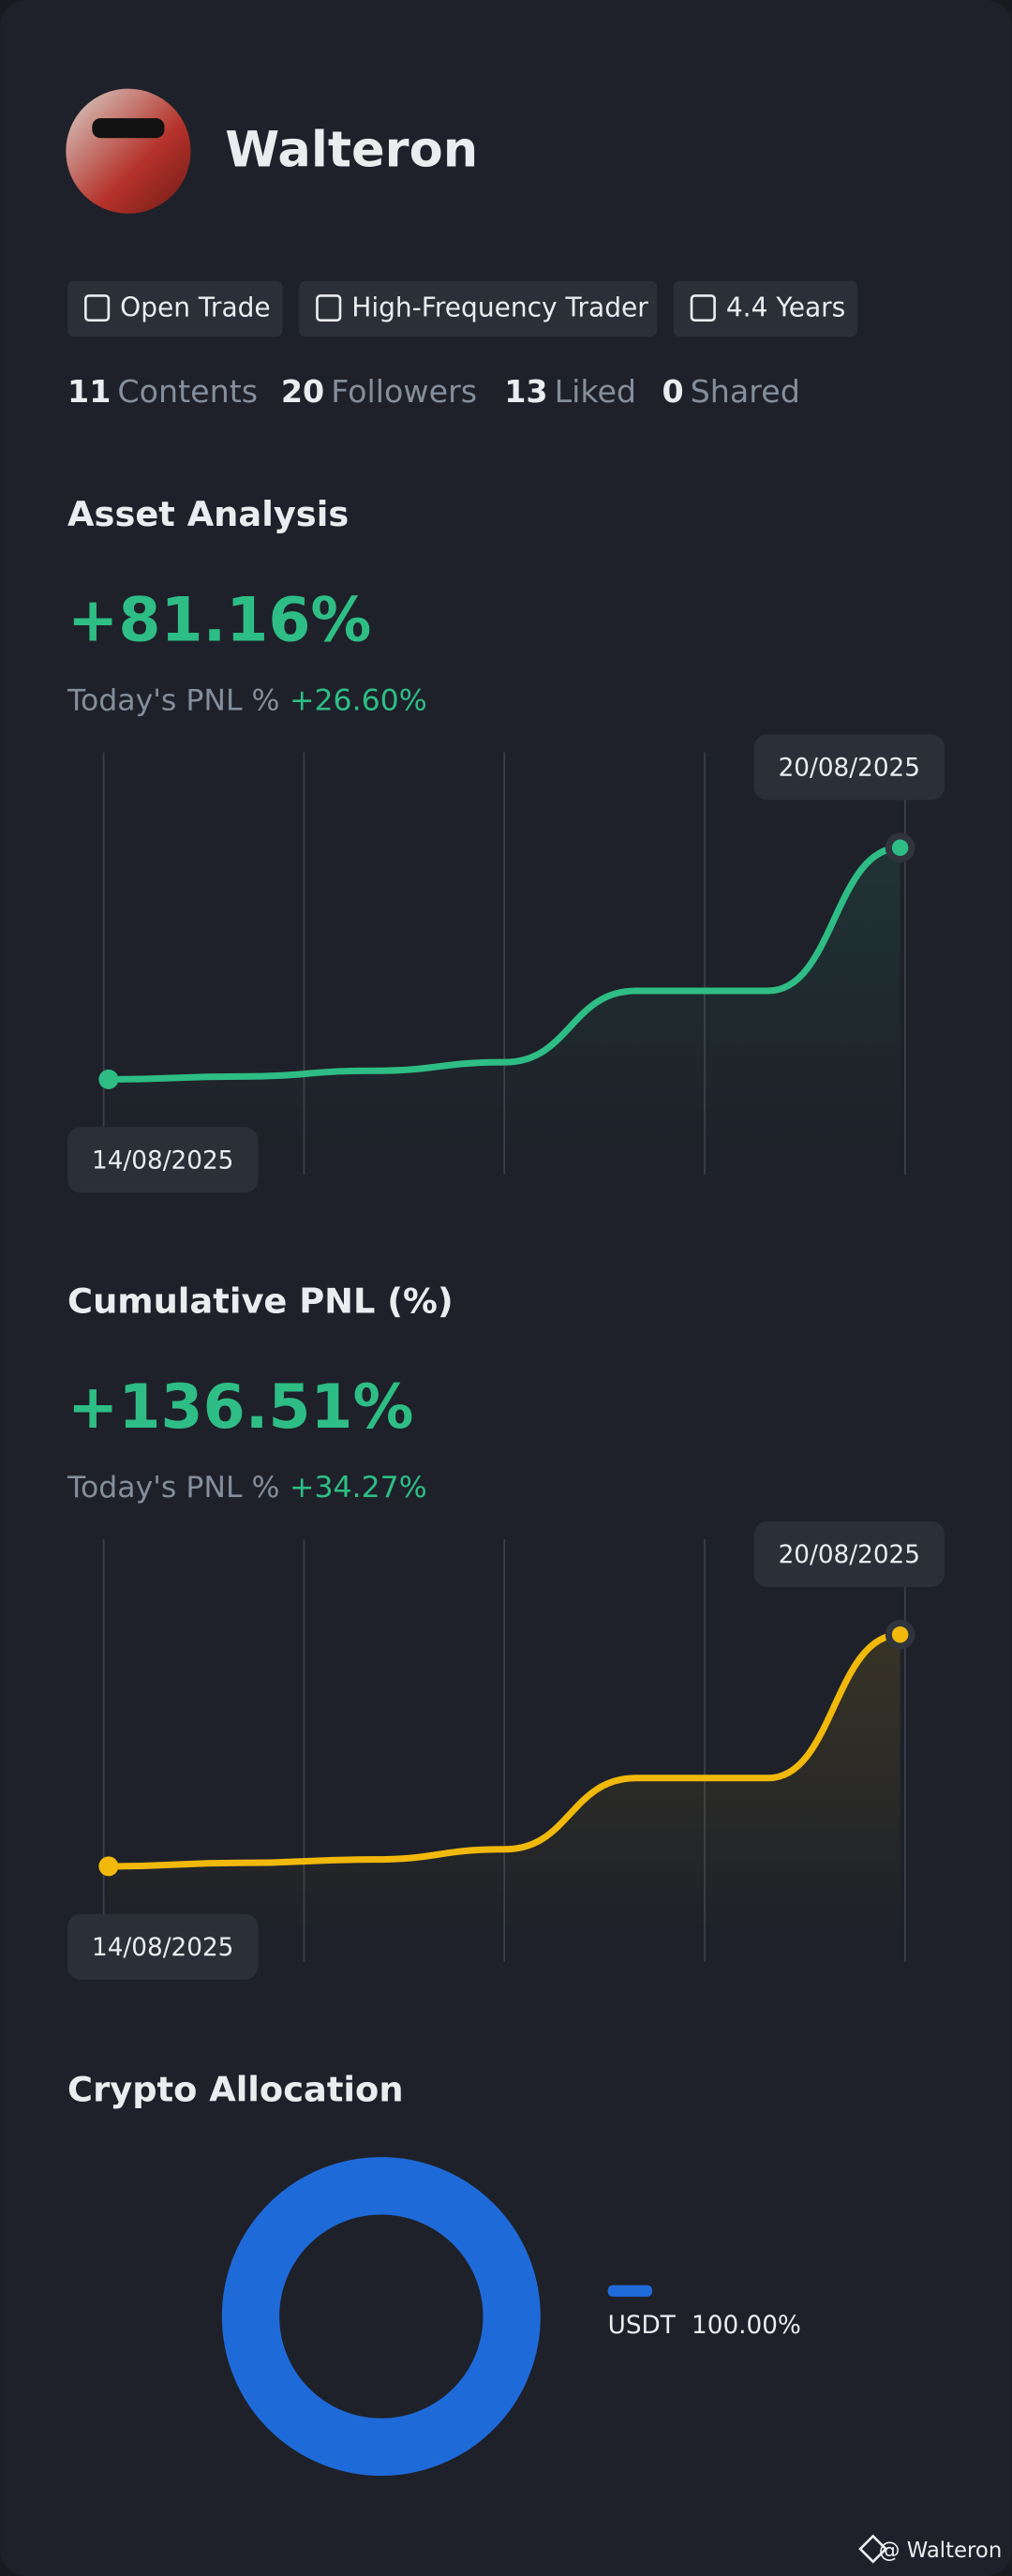 The image size is (1012, 2576). I want to click on watermark-logo, so click(873, 2549).